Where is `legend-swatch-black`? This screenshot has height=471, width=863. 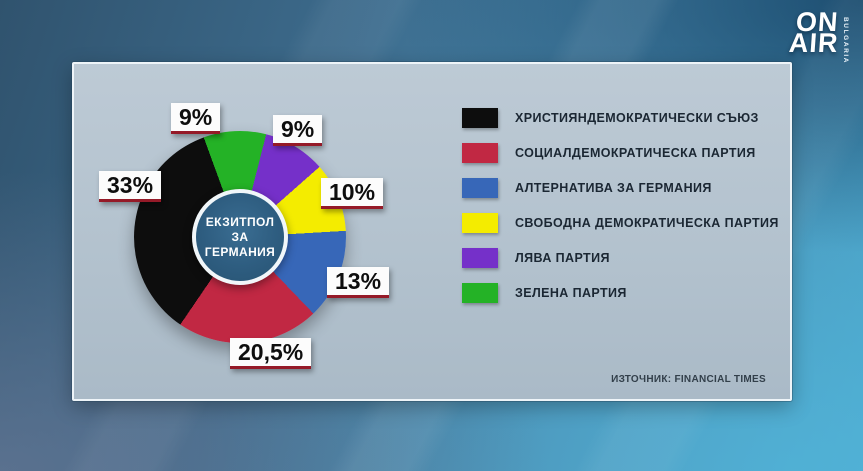
legend-swatch-black is located at coordinates (480, 118).